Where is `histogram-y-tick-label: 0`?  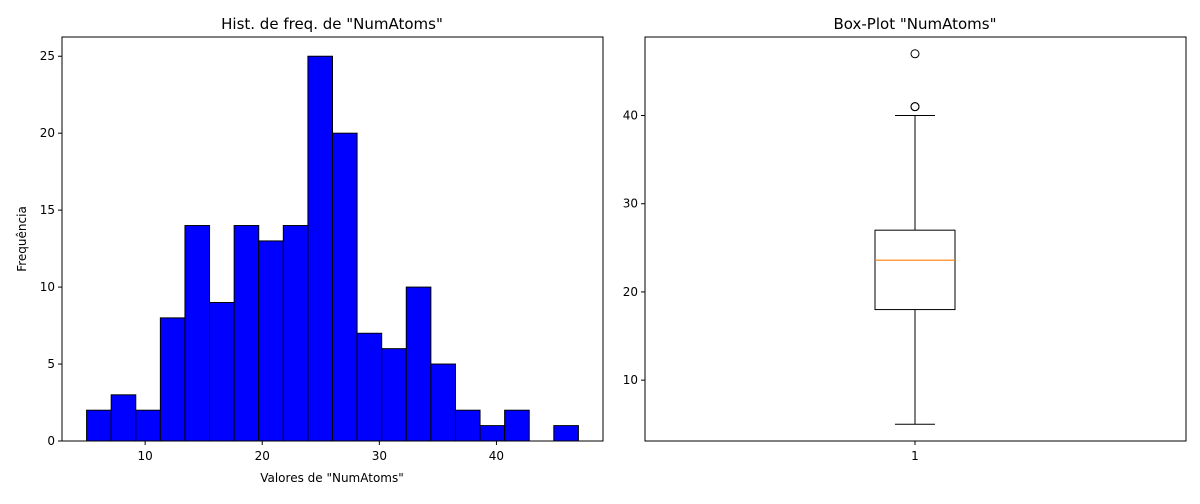
histogram-y-tick-label: 0 is located at coordinates (51, 441).